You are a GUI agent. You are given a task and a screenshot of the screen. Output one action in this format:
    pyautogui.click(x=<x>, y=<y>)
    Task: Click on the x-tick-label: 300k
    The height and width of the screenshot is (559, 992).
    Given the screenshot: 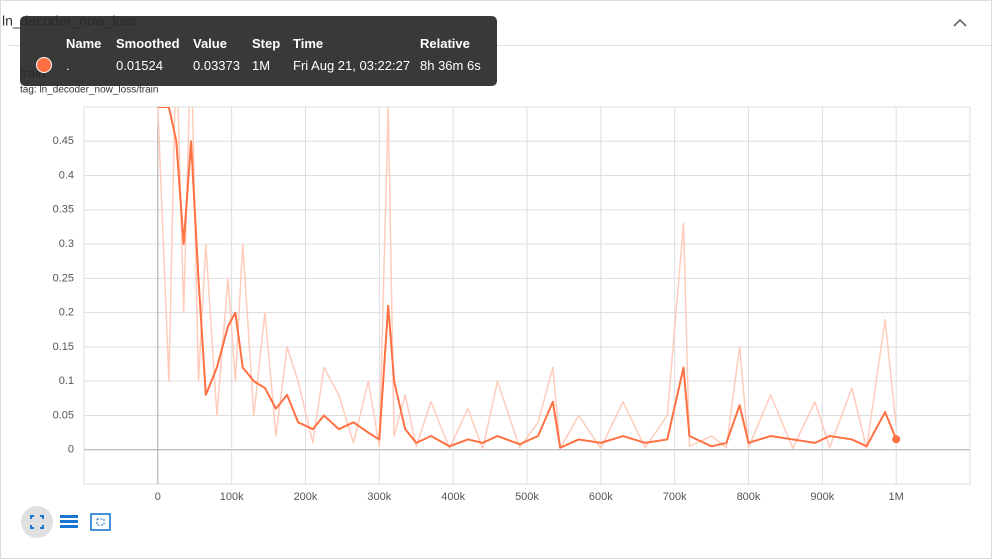 What is the action you would take?
    pyautogui.click(x=379, y=497)
    